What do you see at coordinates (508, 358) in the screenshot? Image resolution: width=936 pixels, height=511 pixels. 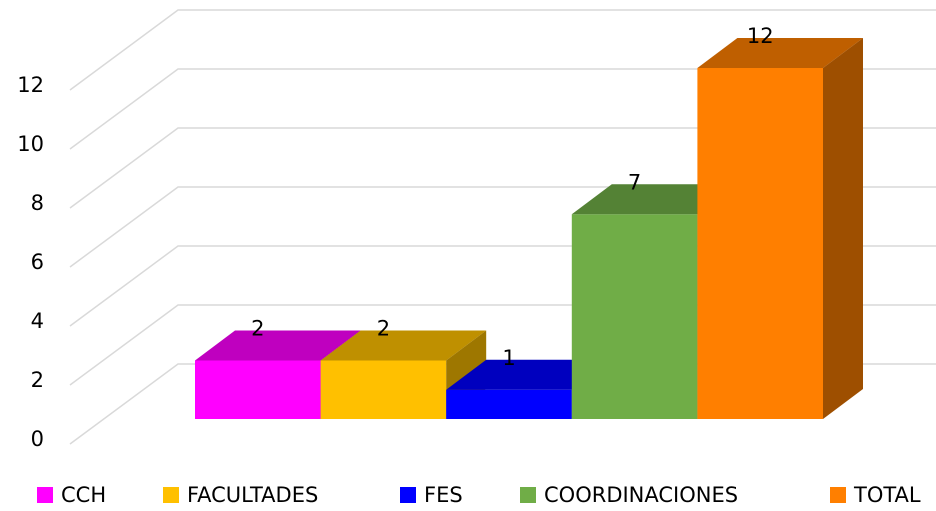 I see `data-label: 1` at bounding box center [508, 358].